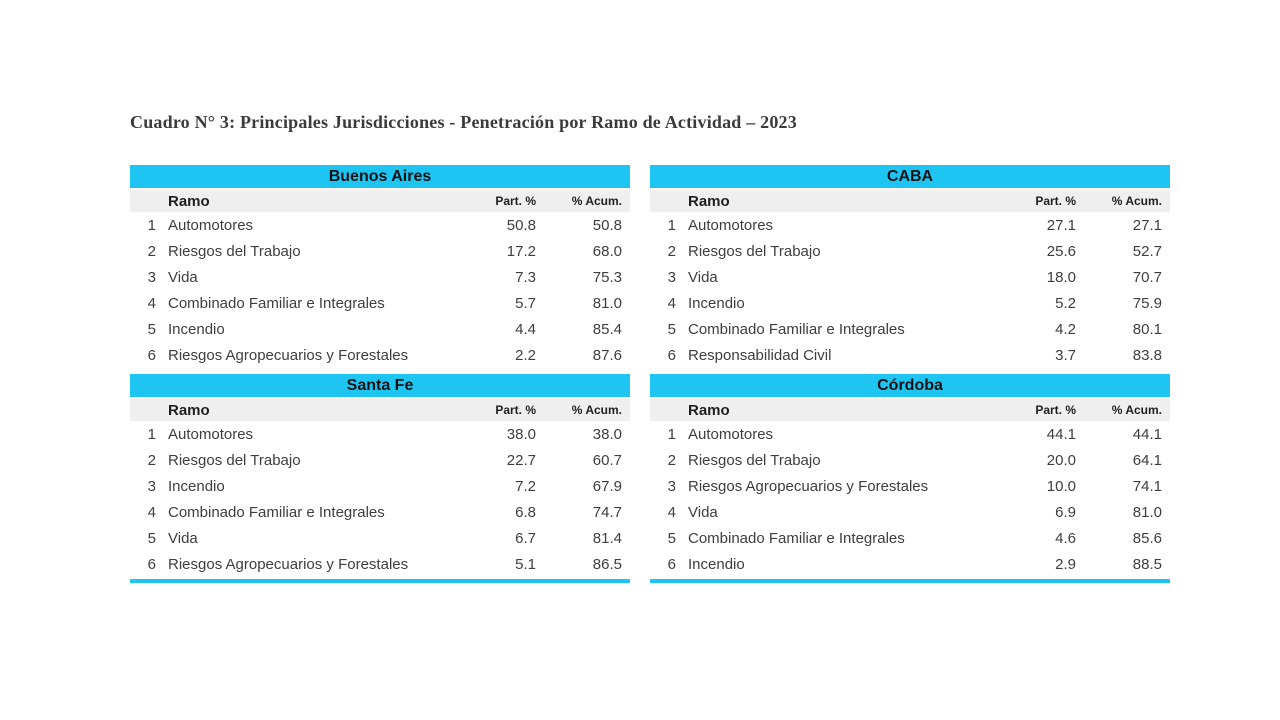 The height and width of the screenshot is (720, 1280). What do you see at coordinates (1061, 277) in the screenshot?
I see `row-part-value: 18.0` at bounding box center [1061, 277].